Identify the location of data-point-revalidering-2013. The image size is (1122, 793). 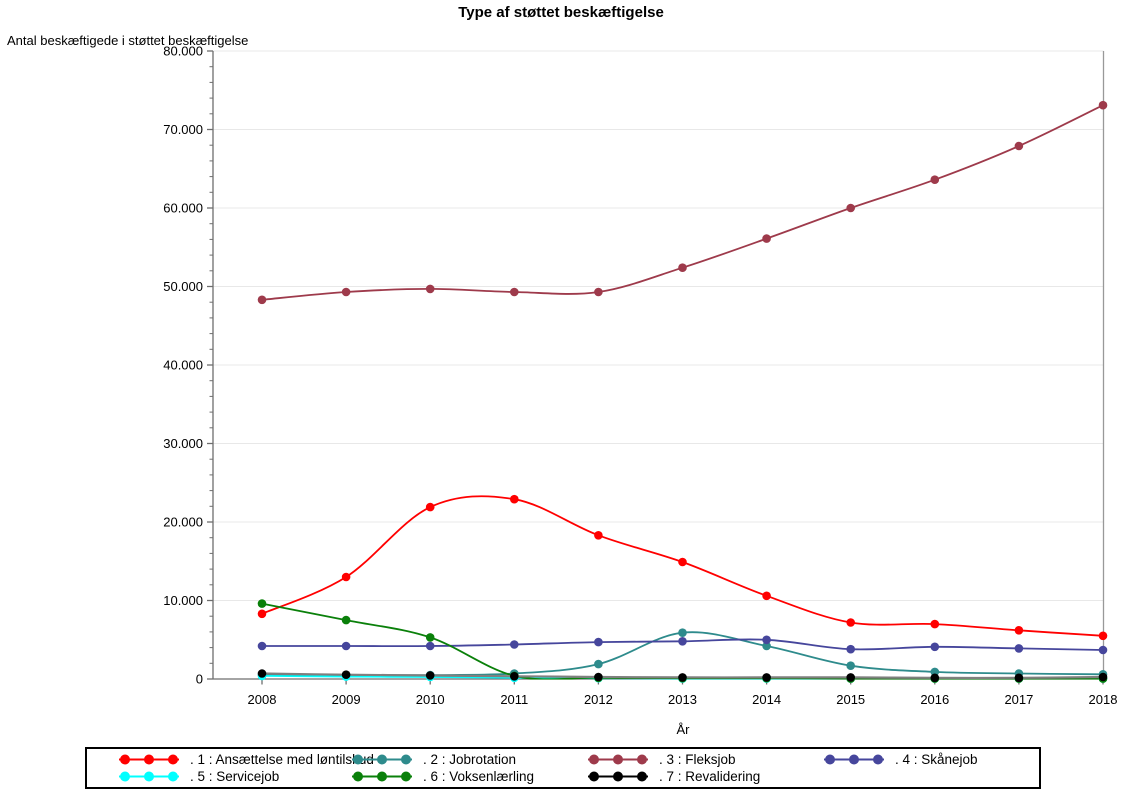
(682, 677).